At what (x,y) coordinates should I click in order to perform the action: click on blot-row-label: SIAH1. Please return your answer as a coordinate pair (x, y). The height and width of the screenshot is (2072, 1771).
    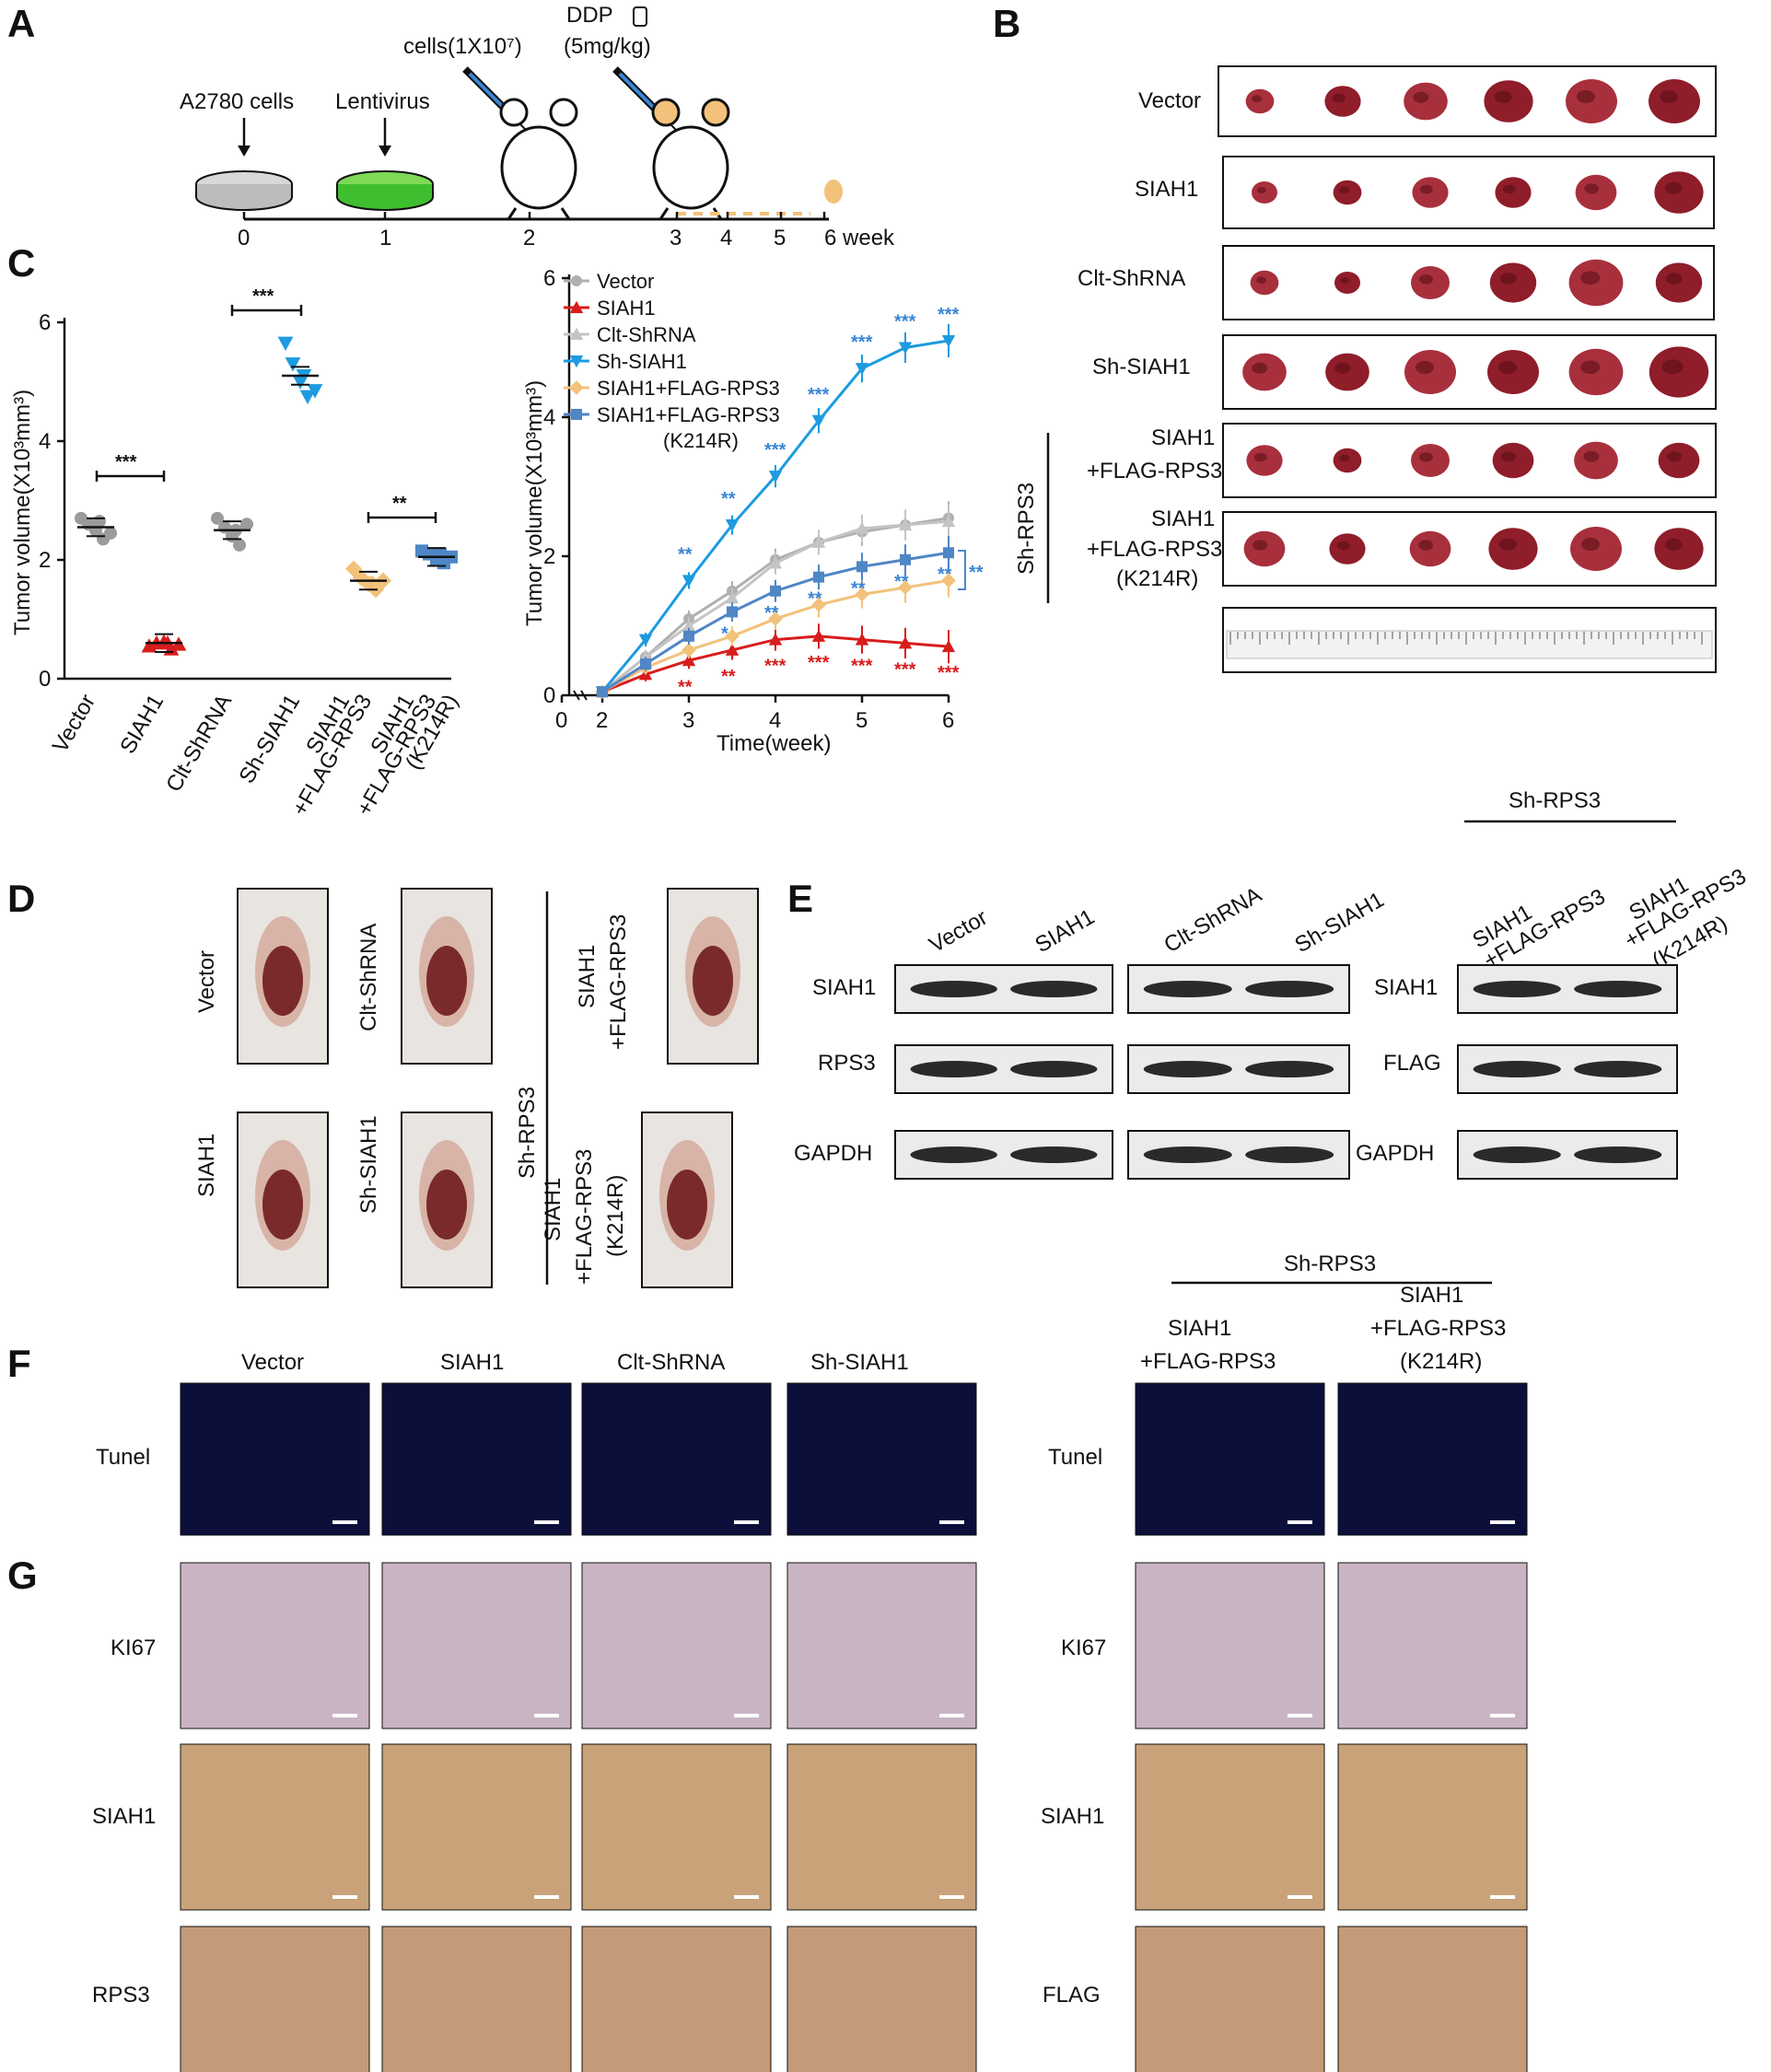
    Looking at the image, I should click on (1406, 987).